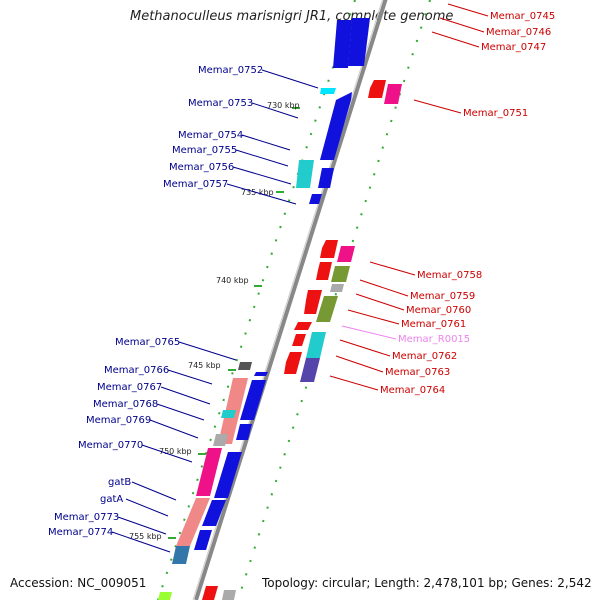 This screenshot has width=600, height=600. What do you see at coordinates (438, 310) in the screenshot?
I see `gene-label: Memar_0760` at bounding box center [438, 310].